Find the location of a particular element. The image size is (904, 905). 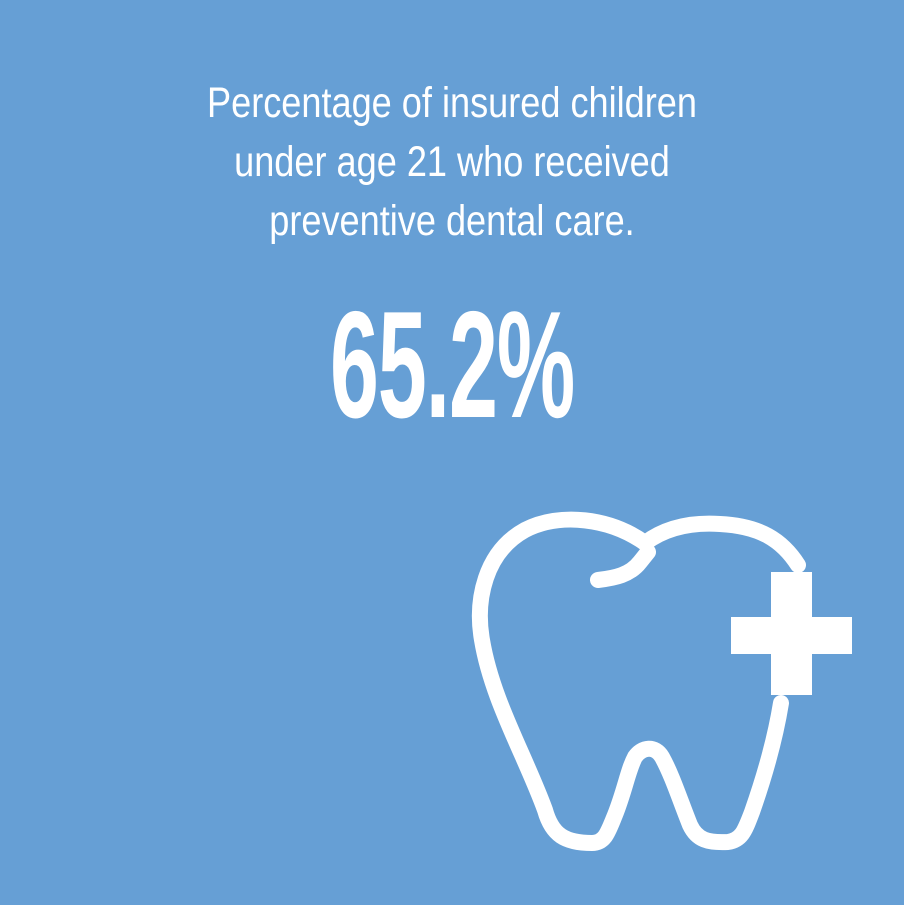

tooth-curl is located at coordinates (623, 566).